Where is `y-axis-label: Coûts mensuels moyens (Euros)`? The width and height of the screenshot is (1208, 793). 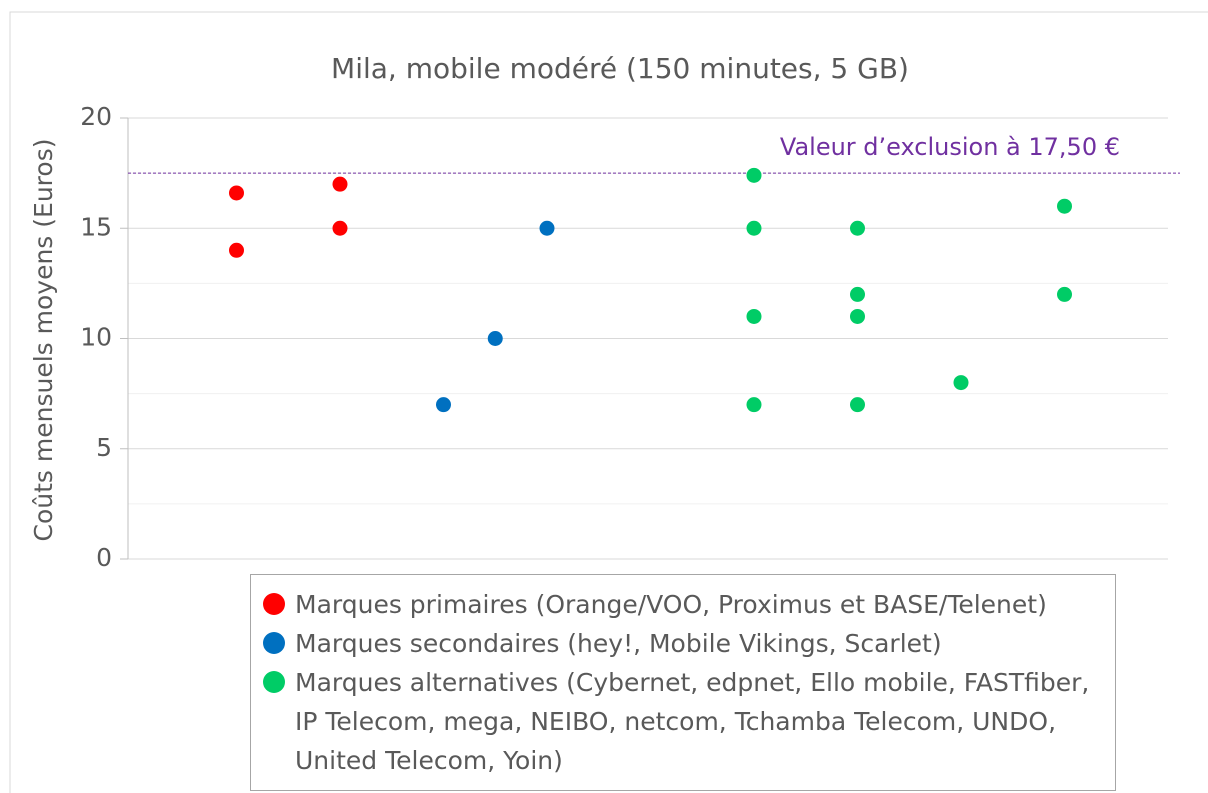
y-axis-label: Coûts mensuels moyens (Euros) is located at coordinates (43, 340).